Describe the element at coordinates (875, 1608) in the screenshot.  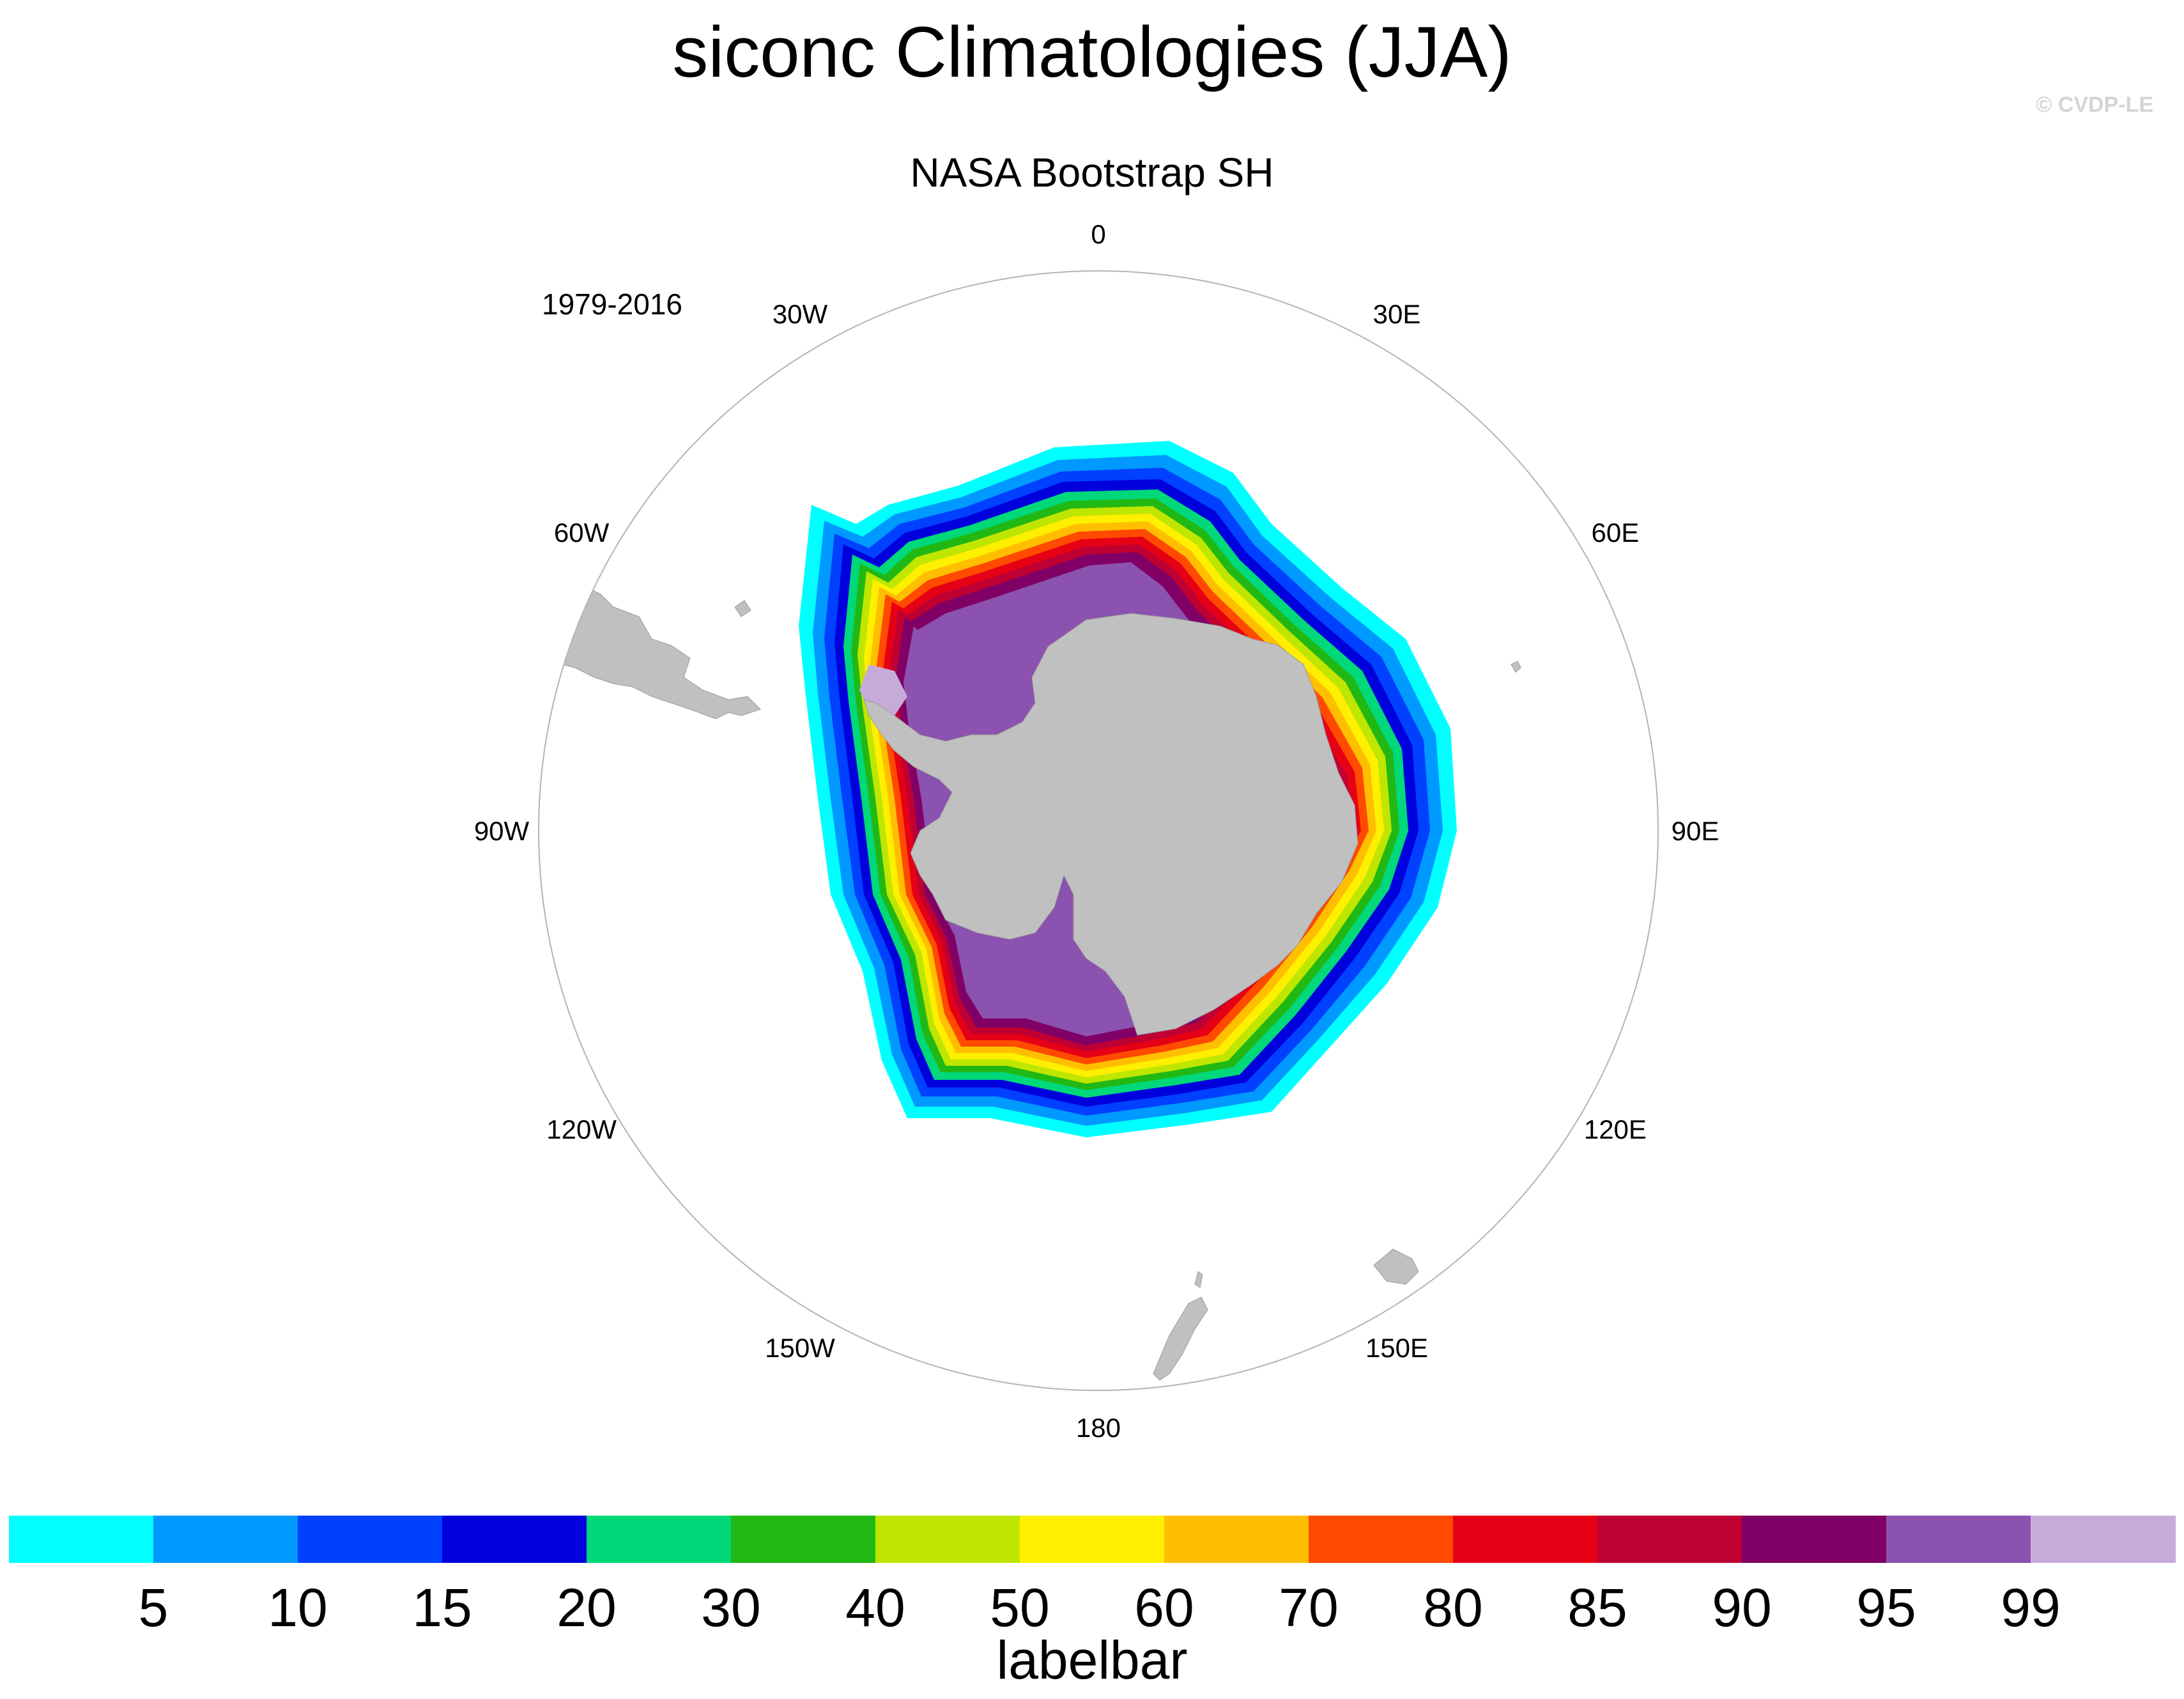
I see `colorbar-tick-label: 40` at that location.